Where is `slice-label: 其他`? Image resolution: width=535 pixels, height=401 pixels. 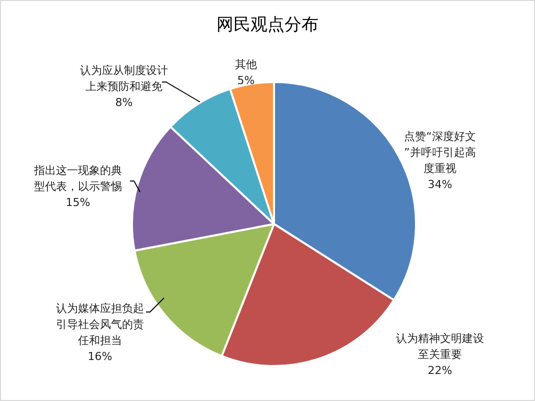
slice-label: 其他 is located at coordinates (246, 64).